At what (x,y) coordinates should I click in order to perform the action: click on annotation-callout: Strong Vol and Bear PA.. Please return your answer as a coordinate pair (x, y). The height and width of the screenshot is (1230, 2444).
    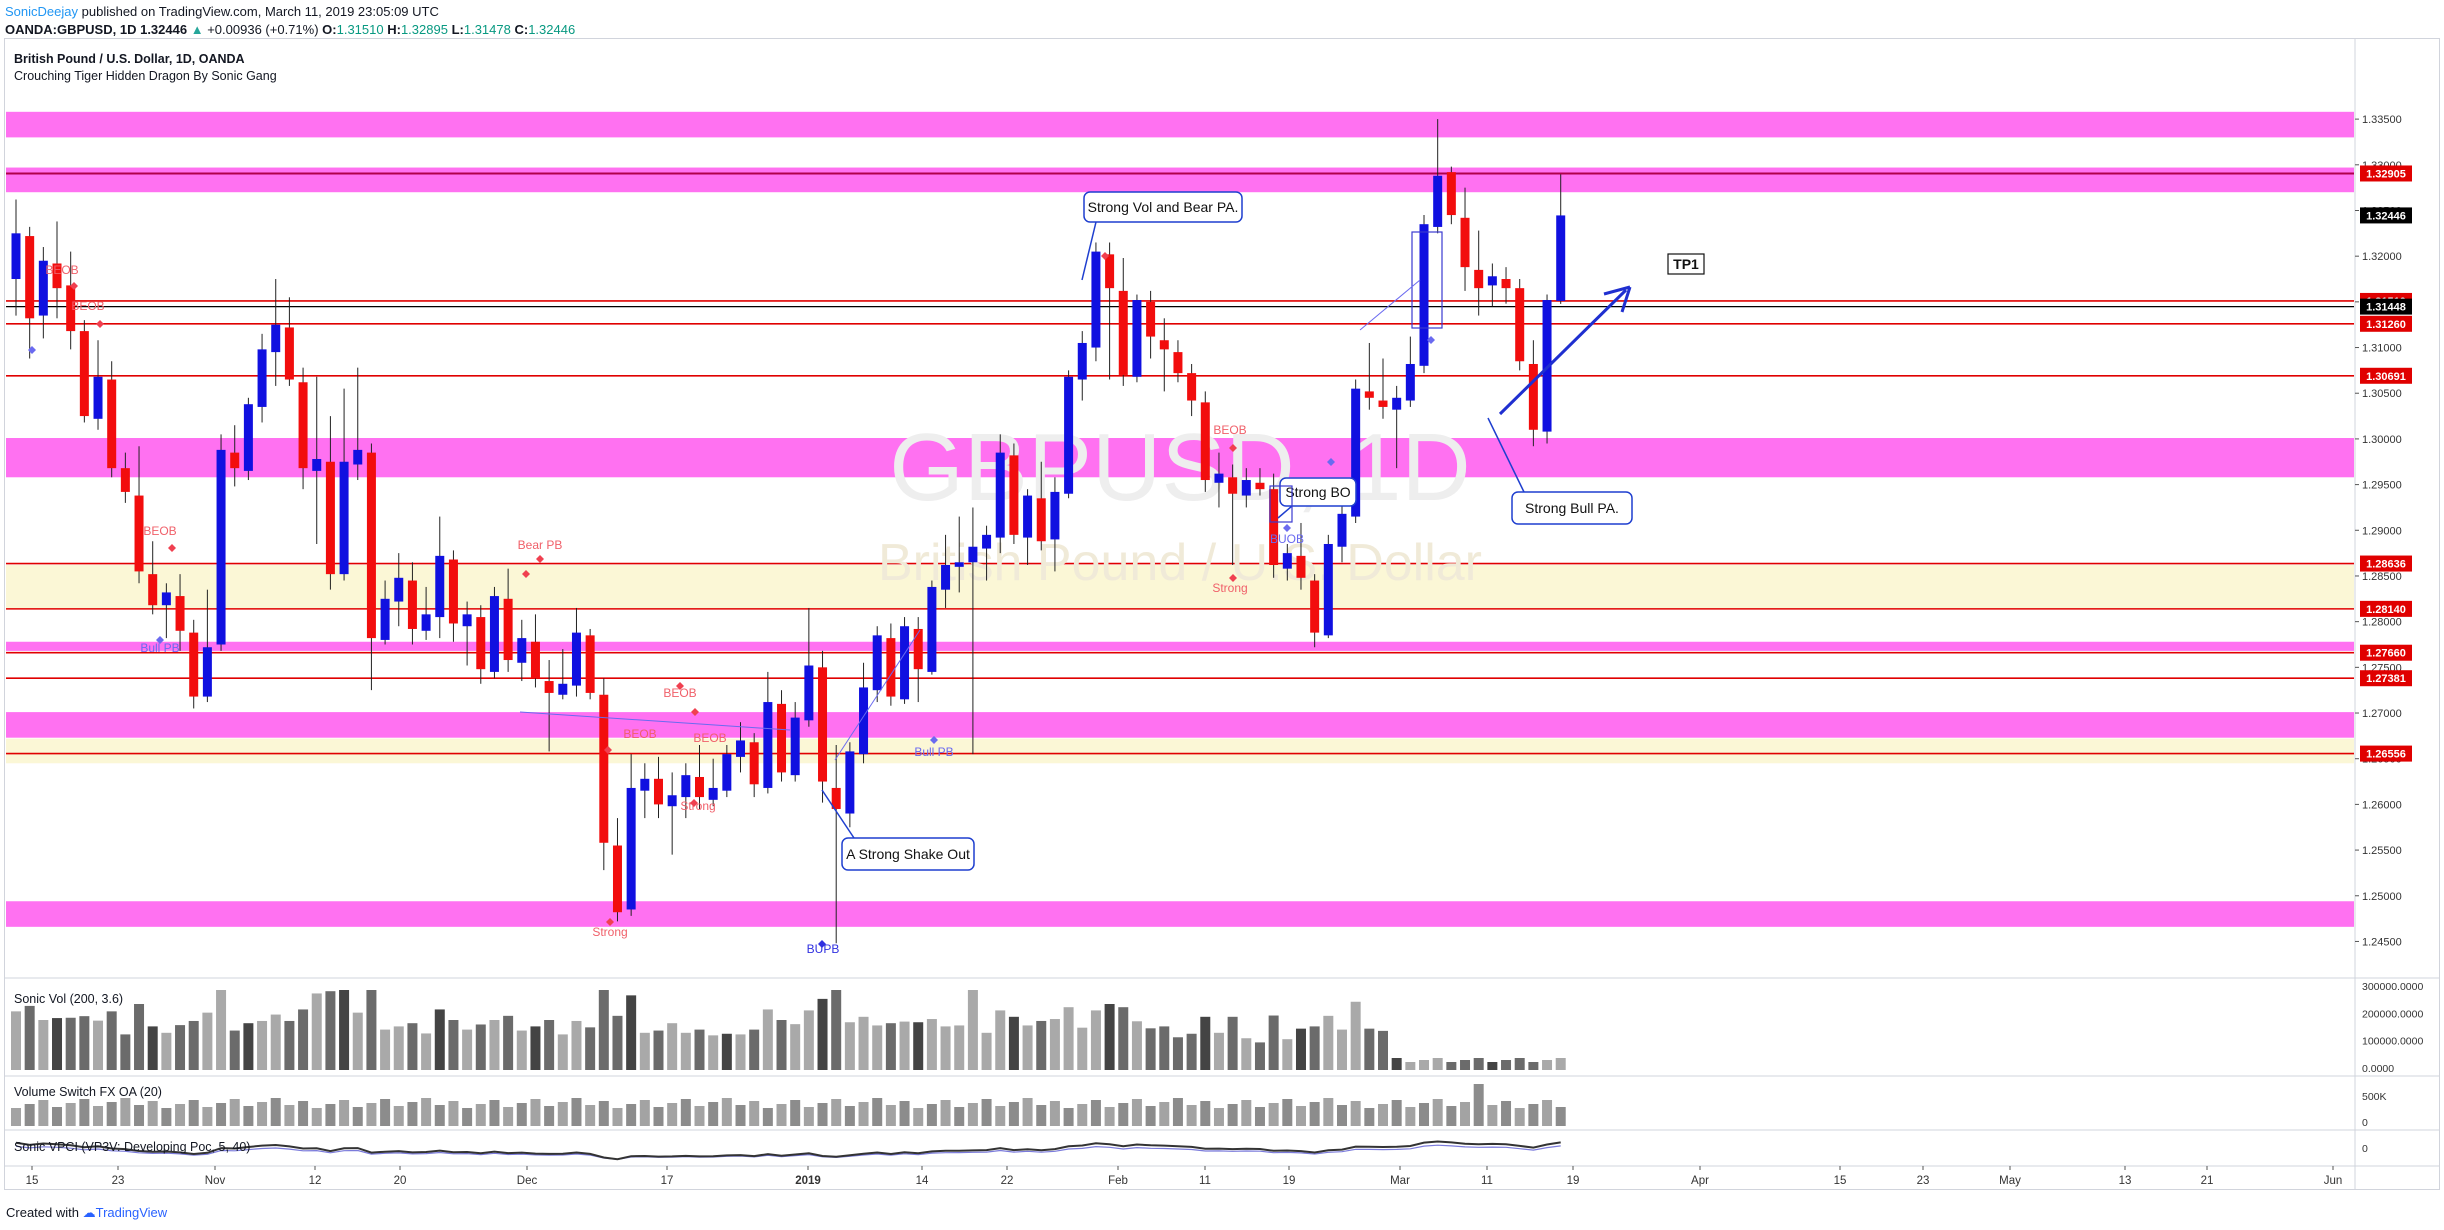
    Looking at the image, I should click on (1162, 236).